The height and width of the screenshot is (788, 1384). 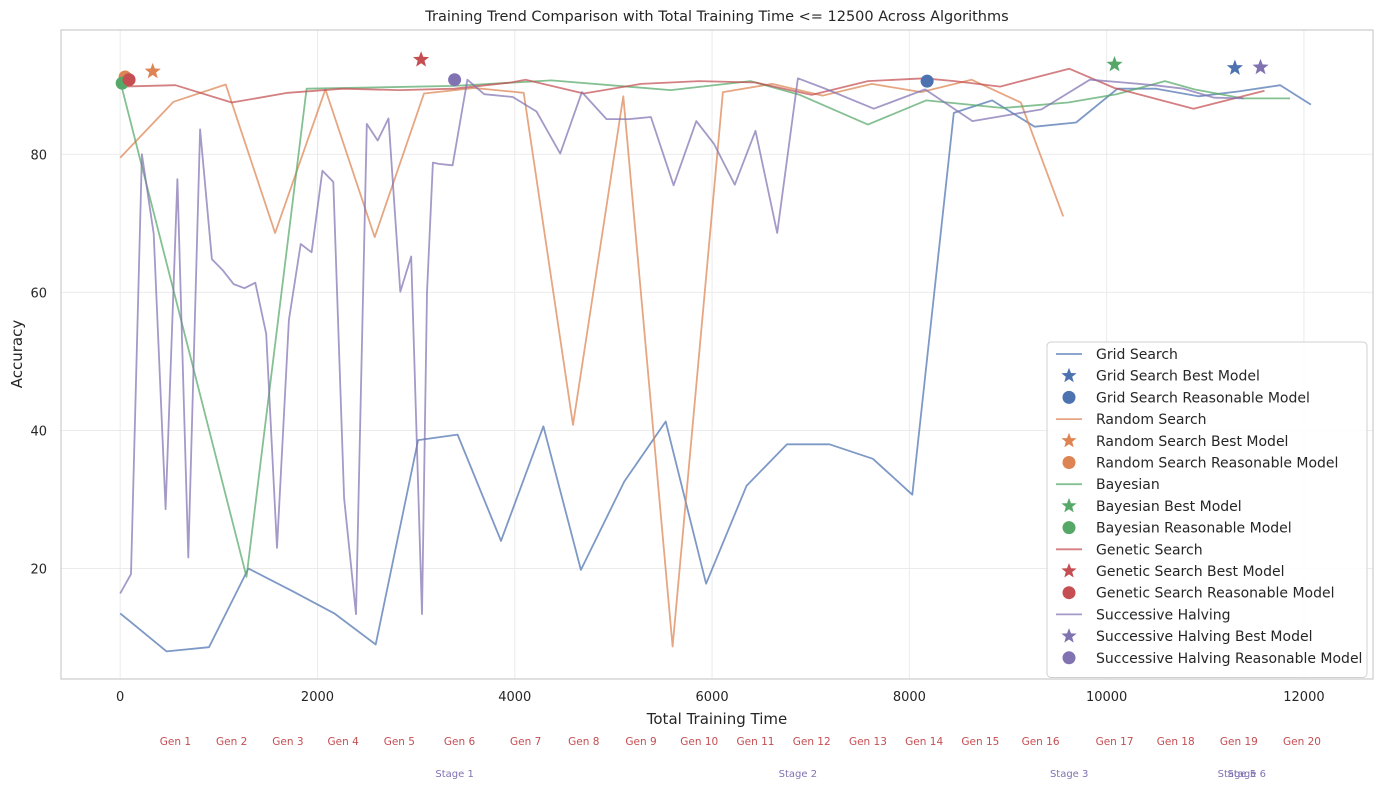 What do you see at coordinates (1190, 572) in the screenshot?
I see `legend-entry-label: Genetic Search Best Model` at bounding box center [1190, 572].